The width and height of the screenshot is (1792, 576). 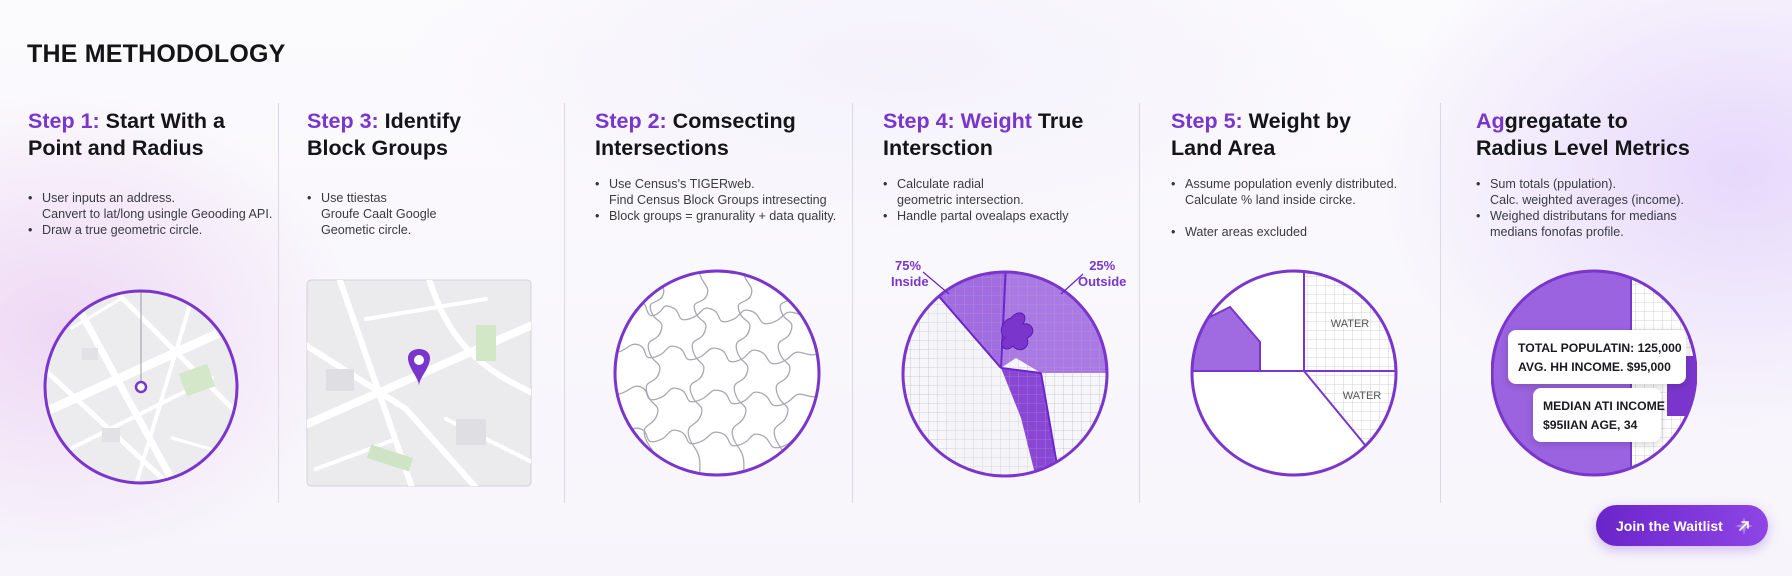 I want to click on metrics-card-medians: MEDIAN ATI INCOME $95IIAN AGE, 34, so click(x=1599, y=415).